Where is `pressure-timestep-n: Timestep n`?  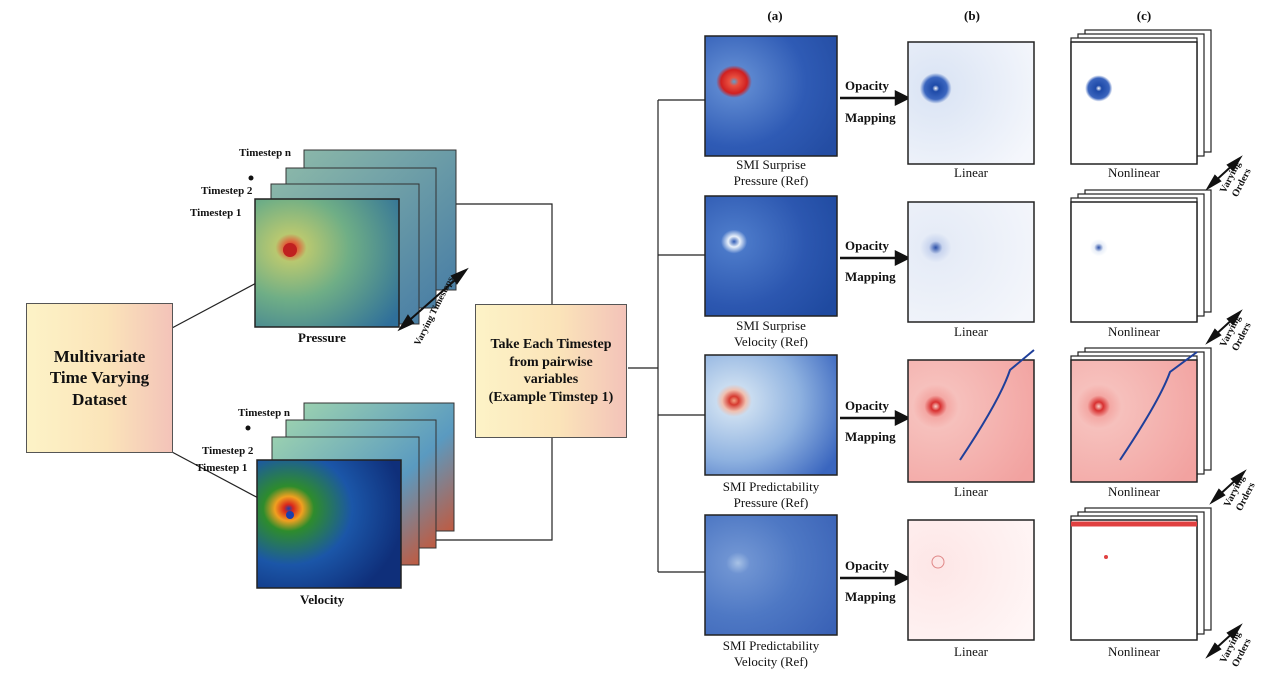 pressure-timestep-n: Timestep n is located at coordinates (265, 153).